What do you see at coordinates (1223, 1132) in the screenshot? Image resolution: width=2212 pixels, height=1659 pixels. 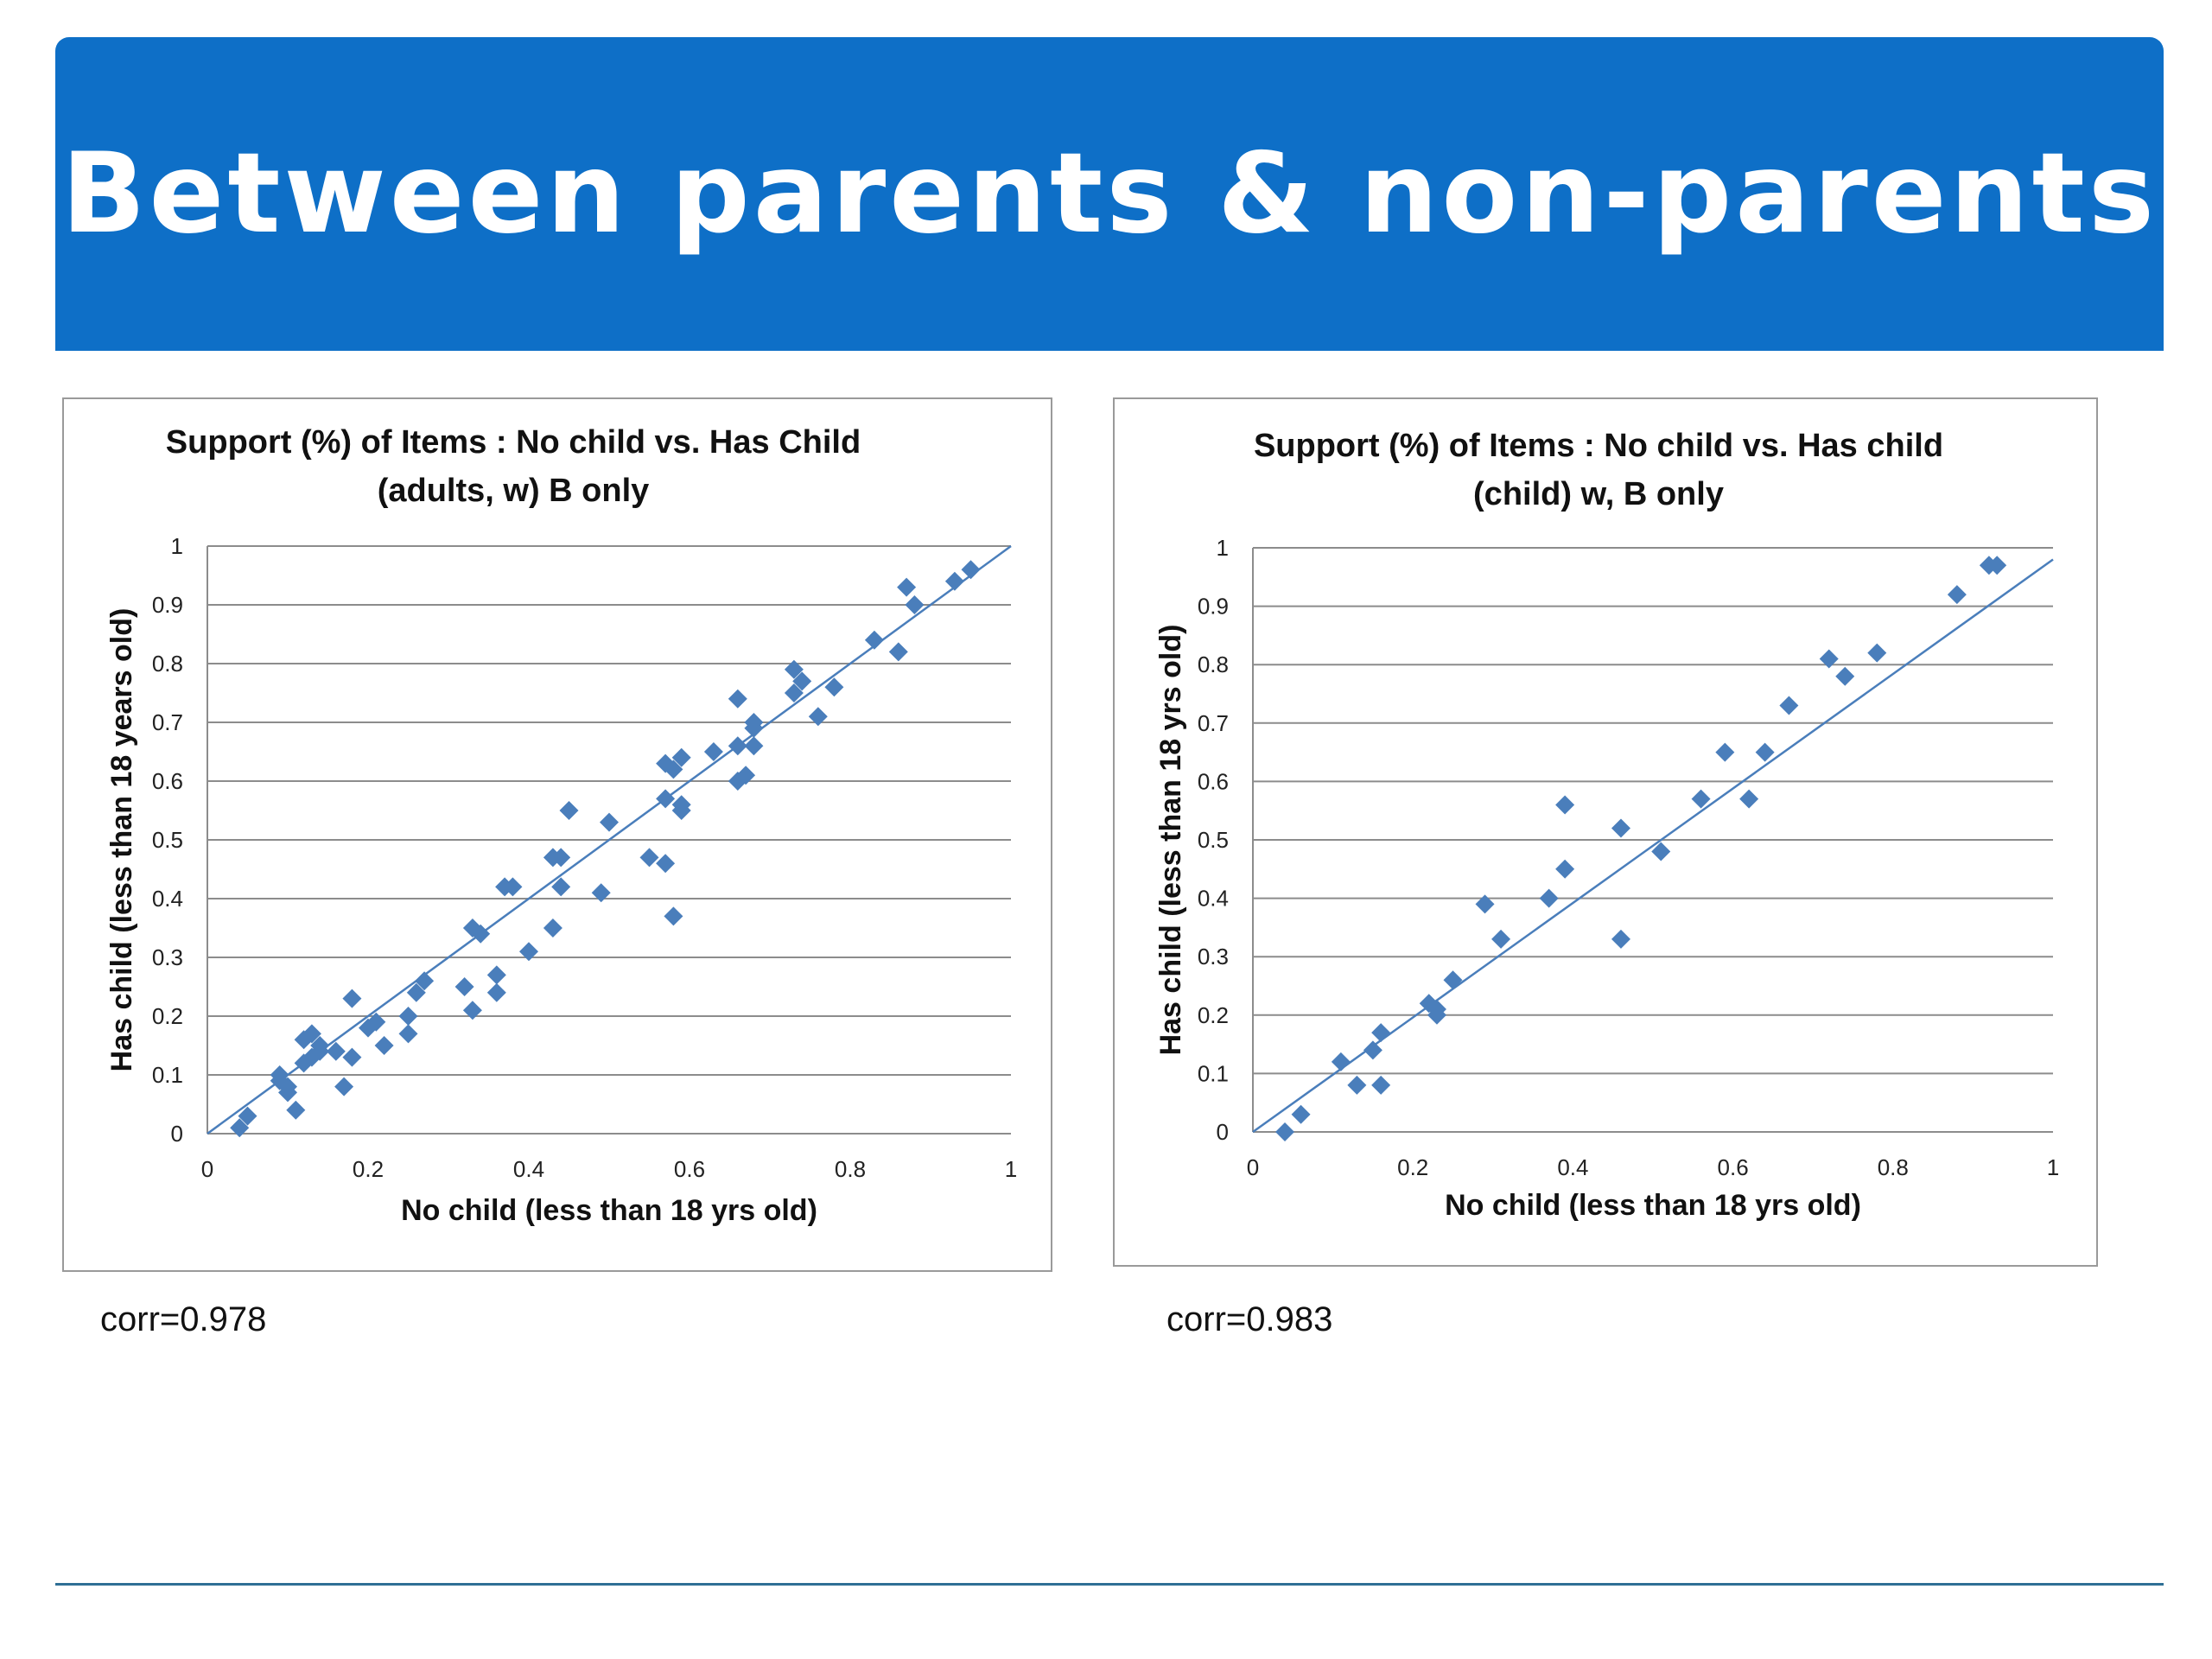 I see `y-tick-label: 0` at bounding box center [1223, 1132].